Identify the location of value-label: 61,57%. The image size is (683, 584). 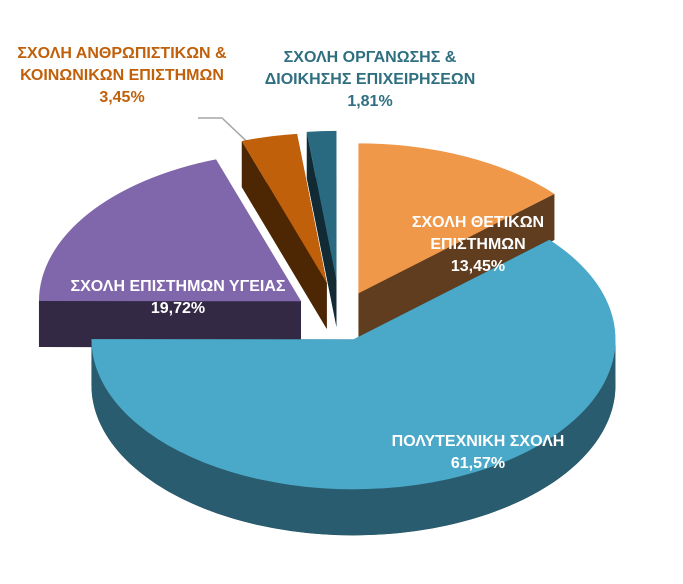
(478, 463).